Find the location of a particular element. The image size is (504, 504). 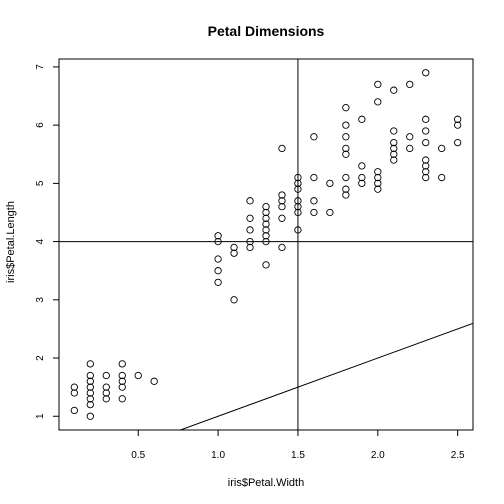

y-tick-label: 4 is located at coordinates (40, 241).